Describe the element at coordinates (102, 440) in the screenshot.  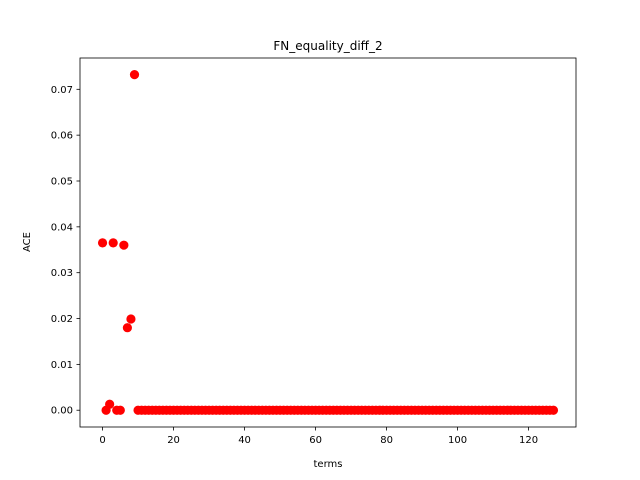
I see `x-tick-label: 0` at that location.